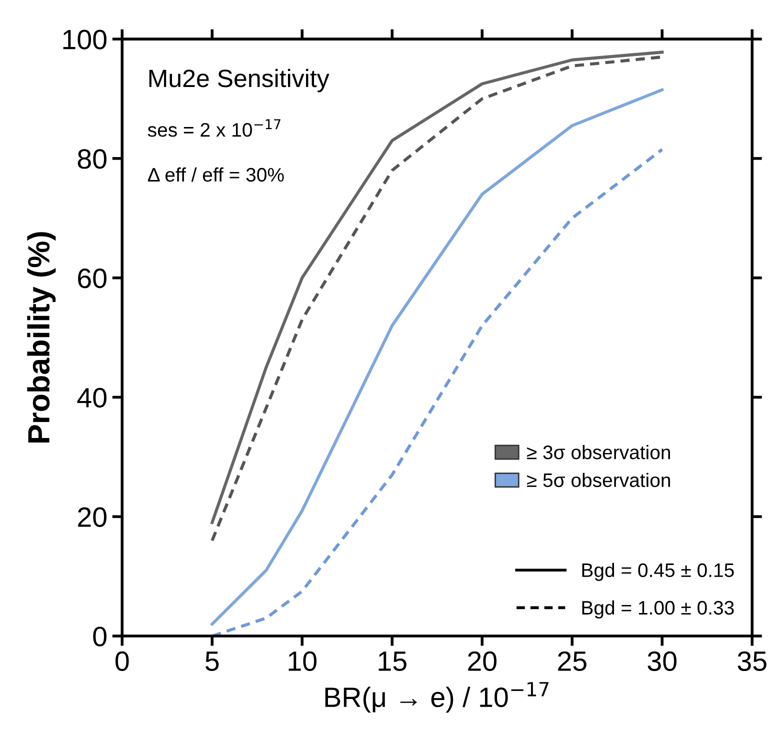 The width and height of the screenshot is (773, 737). I want to click on x-tick-label: 35, so click(752, 661).